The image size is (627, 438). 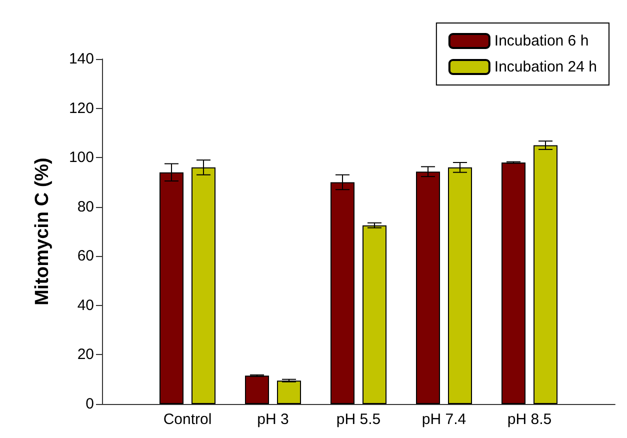 What do you see at coordinates (85, 305) in the screenshot?
I see `y-tick-label: 40` at bounding box center [85, 305].